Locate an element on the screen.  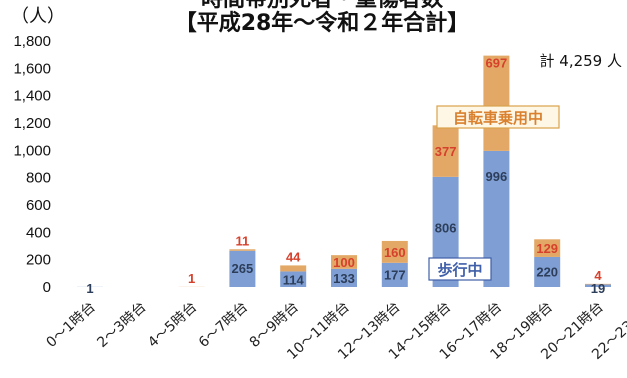
y-tick-label: 0 is located at coordinates (47, 287).